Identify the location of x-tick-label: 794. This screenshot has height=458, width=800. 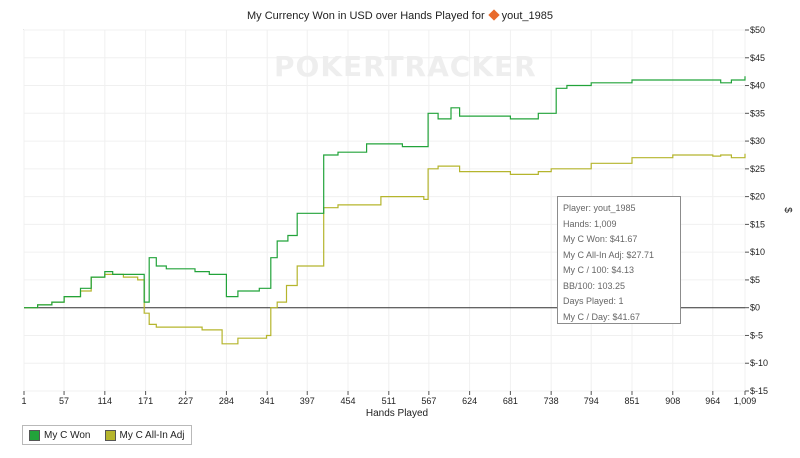
(591, 401).